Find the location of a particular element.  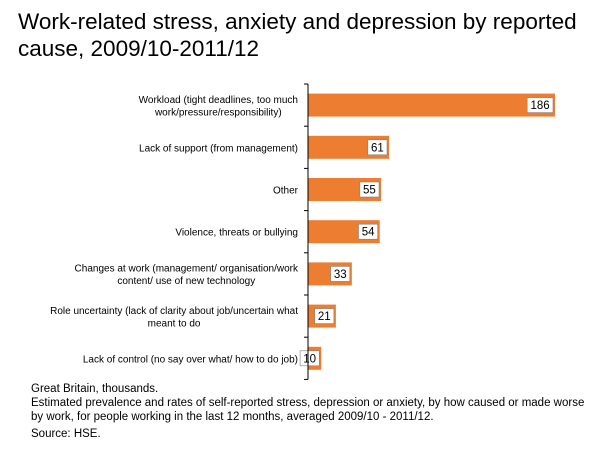

data-label: 186 is located at coordinates (540, 106).